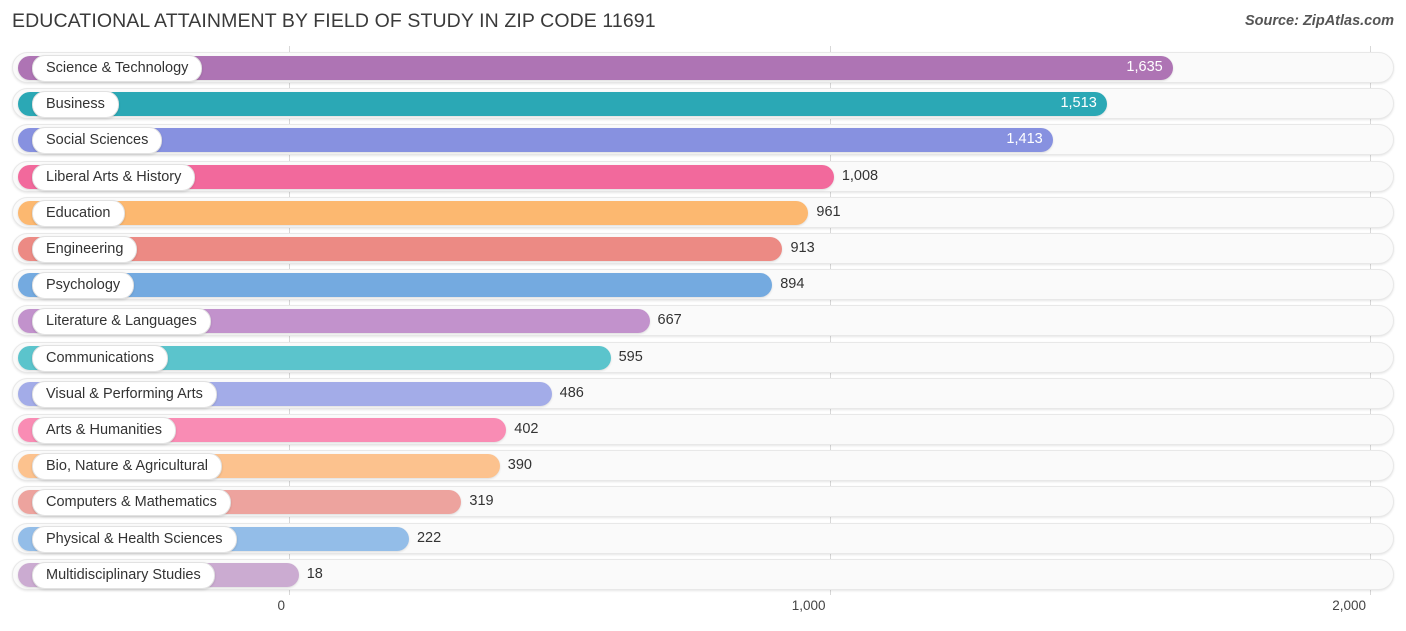 The height and width of the screenshot is (631, 1406). I want to click on chart-row: Multidisciplinary Studies 18, so click(703, 574).